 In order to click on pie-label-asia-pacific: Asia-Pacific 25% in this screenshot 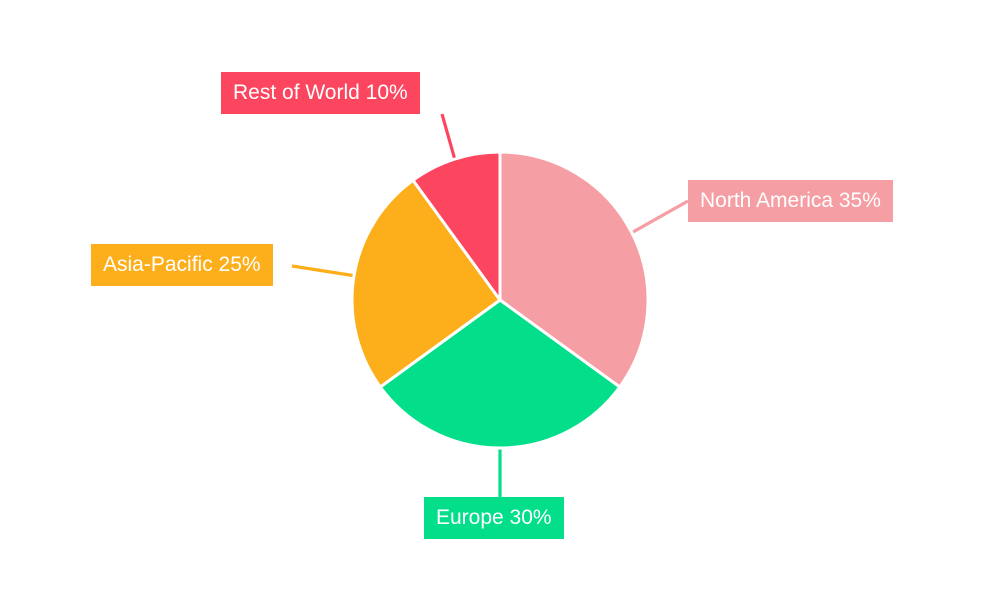, I will do `click(182, 265)`.